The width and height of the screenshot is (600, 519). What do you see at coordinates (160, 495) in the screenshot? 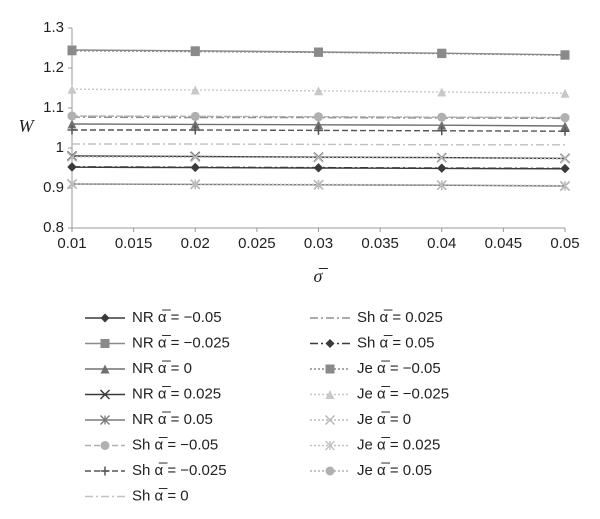
I see `legend-label: Sh α̅ = 0` at bounding box center [160, 495].